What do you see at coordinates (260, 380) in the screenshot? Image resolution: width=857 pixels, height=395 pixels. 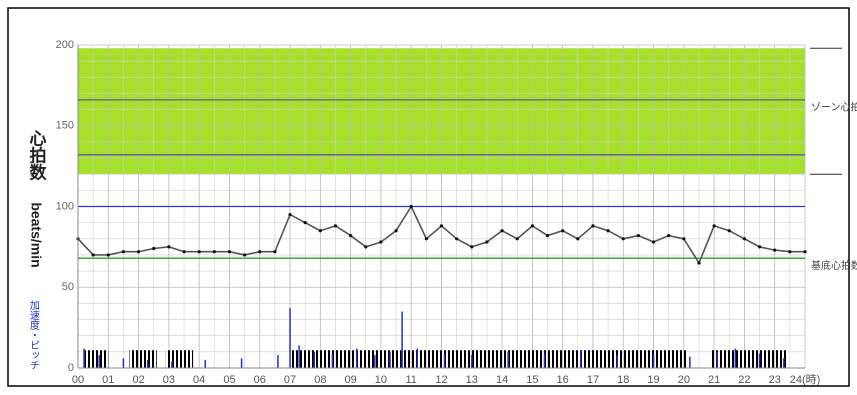 I see `x-tick-label: 06` at bounding box center [260, 380].